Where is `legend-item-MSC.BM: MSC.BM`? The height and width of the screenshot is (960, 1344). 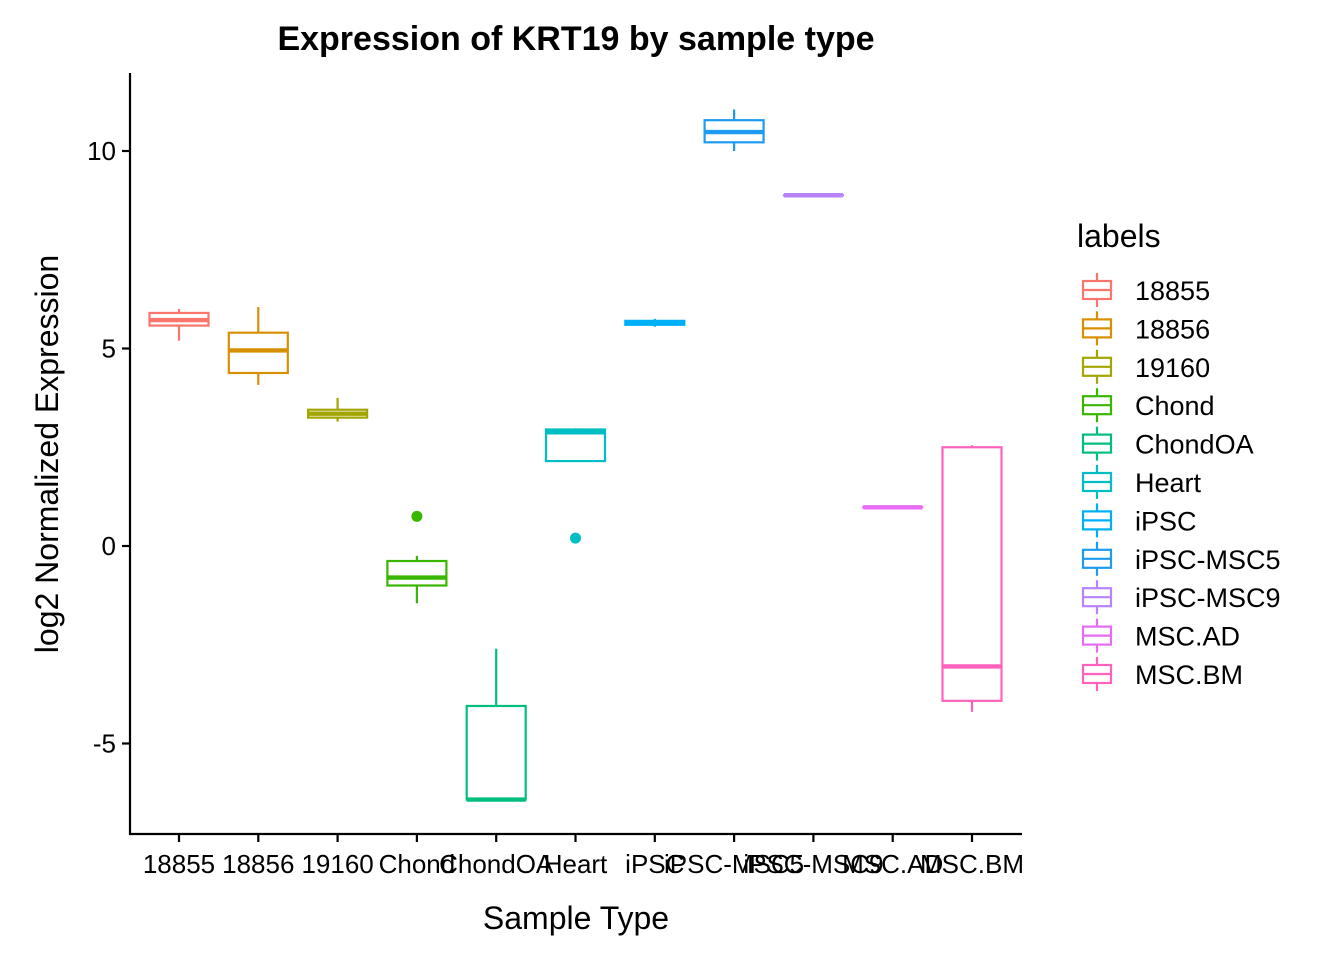 legend-item-MSC.BM: MSC.BM is located at coordinates (1162, 674).